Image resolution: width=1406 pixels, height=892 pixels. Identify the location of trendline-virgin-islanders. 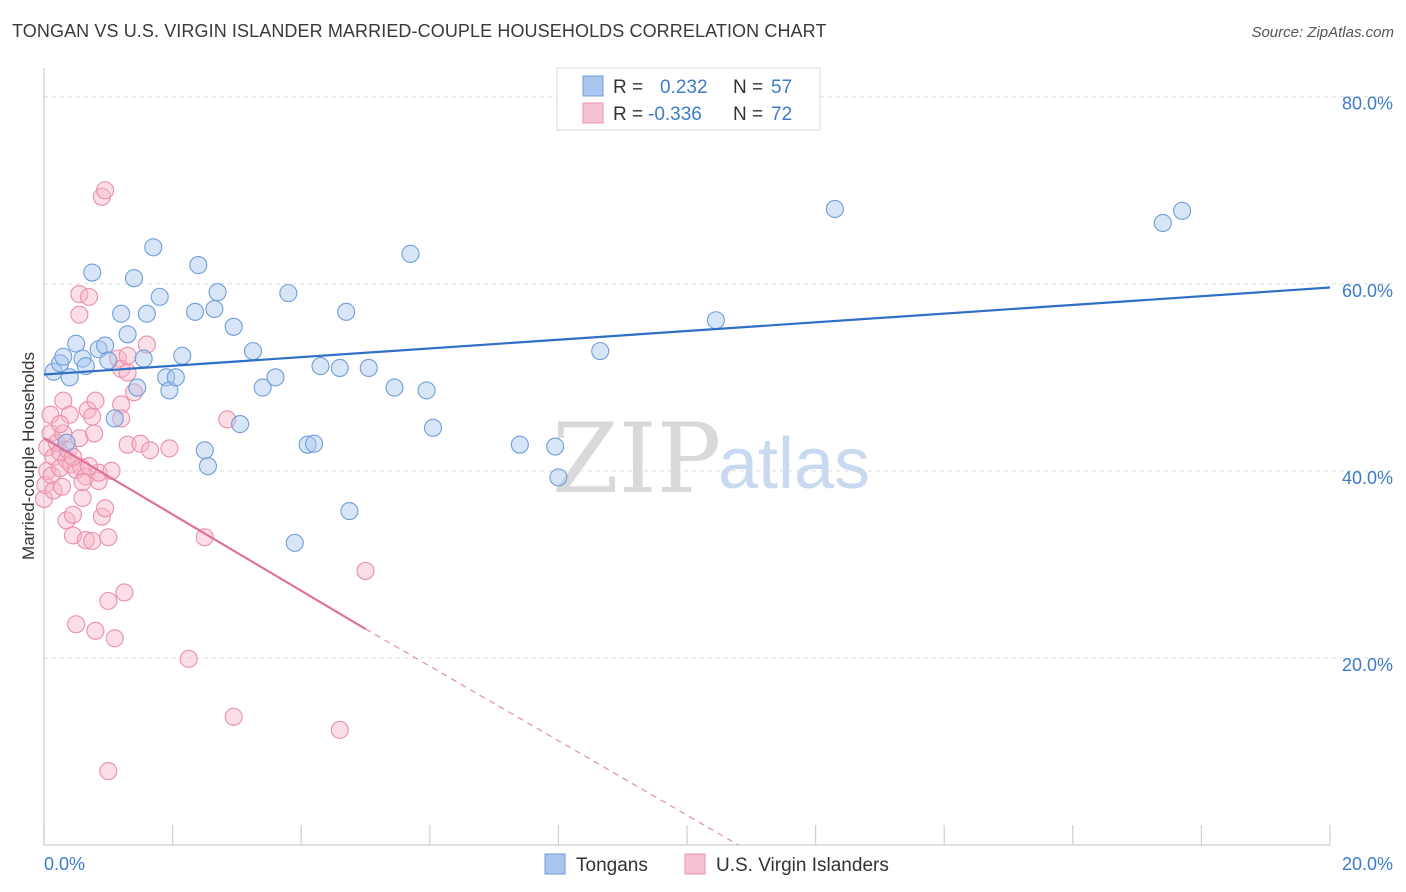
(205, 533).